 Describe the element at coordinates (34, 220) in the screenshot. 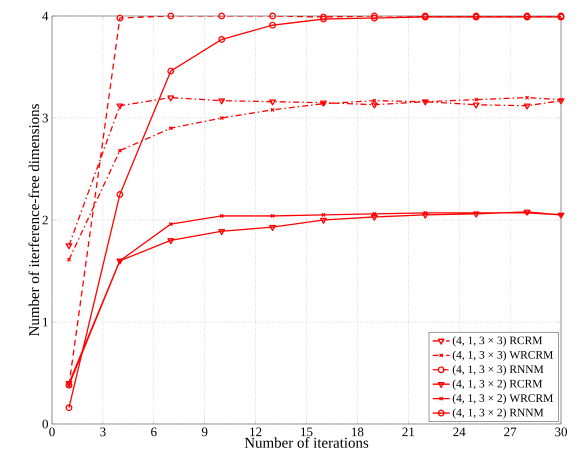

I see `y-axis-title: Number of iterference-free dimensions` at that location.